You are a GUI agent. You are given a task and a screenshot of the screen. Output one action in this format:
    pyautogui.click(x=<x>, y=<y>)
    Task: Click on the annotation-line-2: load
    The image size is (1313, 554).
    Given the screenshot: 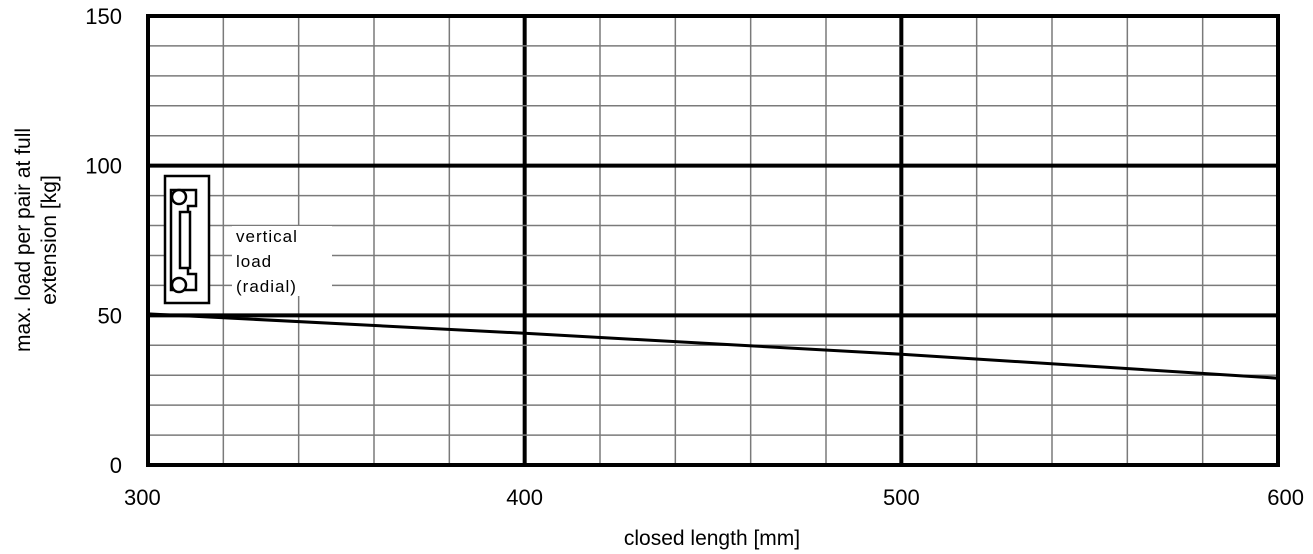 What is the action you would take?
    pyautogui.click(x=254, y=261)
    